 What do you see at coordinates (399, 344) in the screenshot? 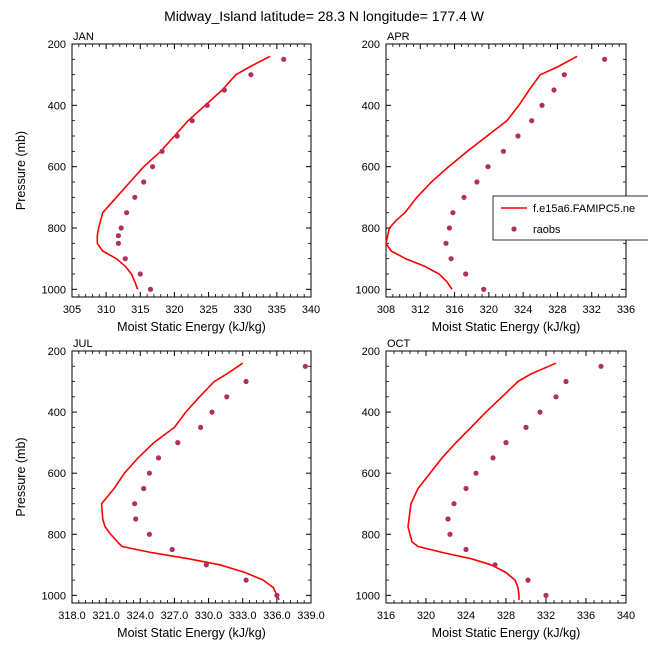
I see `panel-label: OCT` at bounding box center [399, 344].